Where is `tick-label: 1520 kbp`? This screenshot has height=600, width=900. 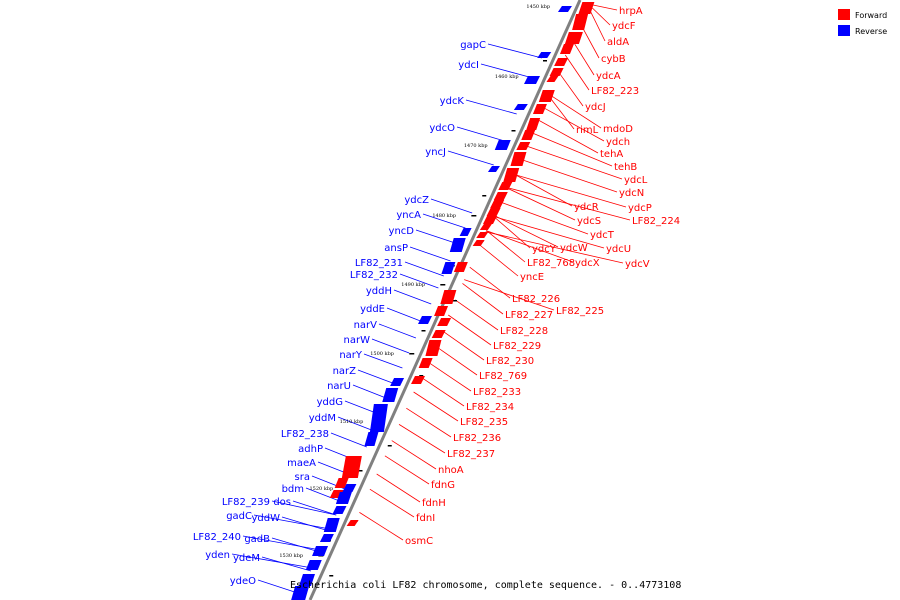 tick-label: 1520 kbp is located at coordinates (322, 489).